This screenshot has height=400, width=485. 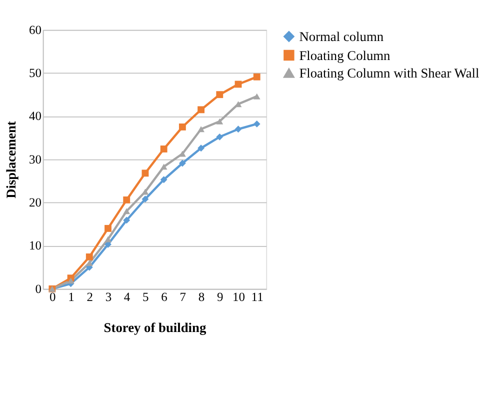 What do you see at coordinates (11, 159) in the screenshot?
I see `y-axis-title: Displacement` at bounding box center [11, 159].